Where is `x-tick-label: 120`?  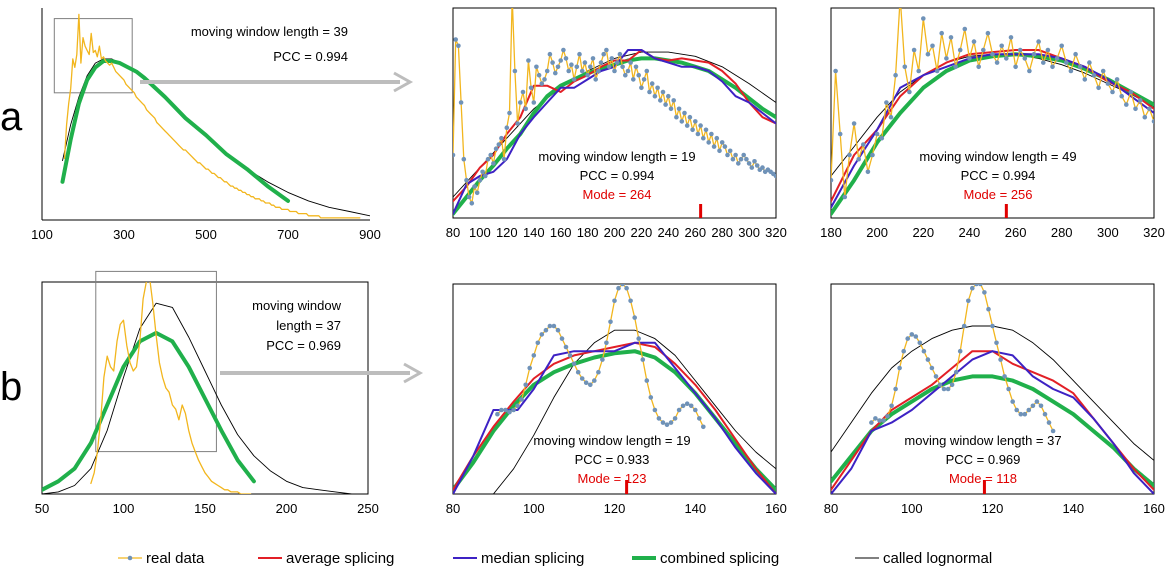 x-tick-label: 120 is located at coordinates (507, 232).